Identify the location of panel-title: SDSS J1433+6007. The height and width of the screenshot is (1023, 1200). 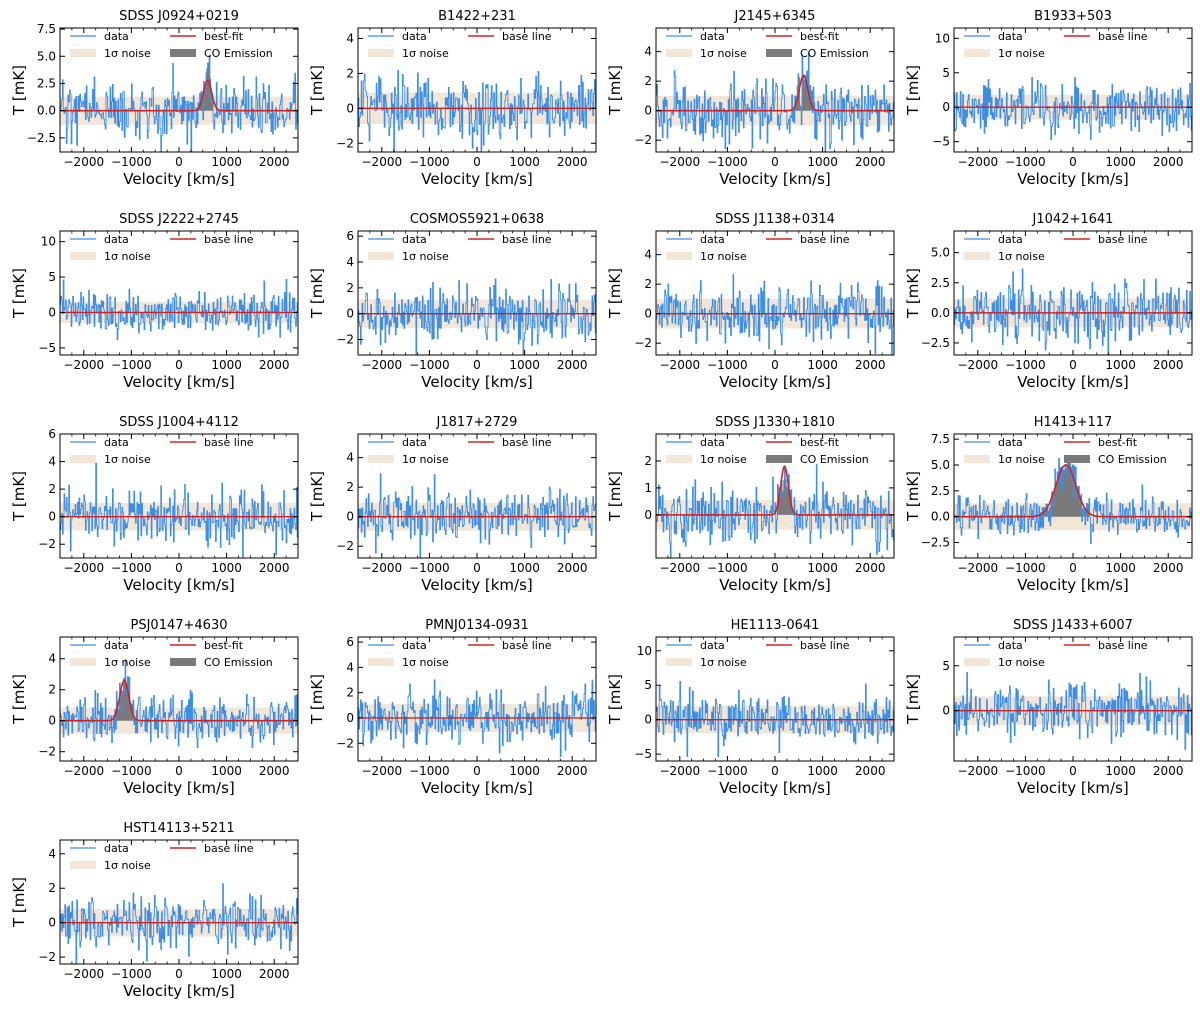
(1073, 625).